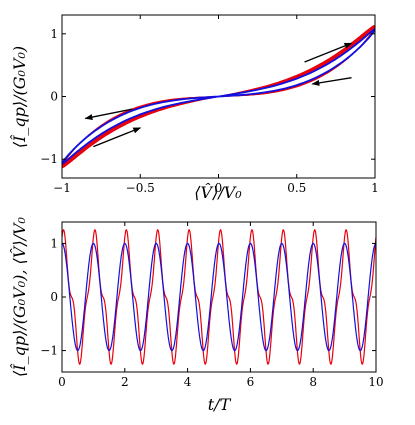 The height and width of the screenshot is (425, 415). Describe the element at coordinates (19, 97) in the screenshot. I see `top-y-label: ⟨Î_qp⟩/(G₀V₀)` at that location.